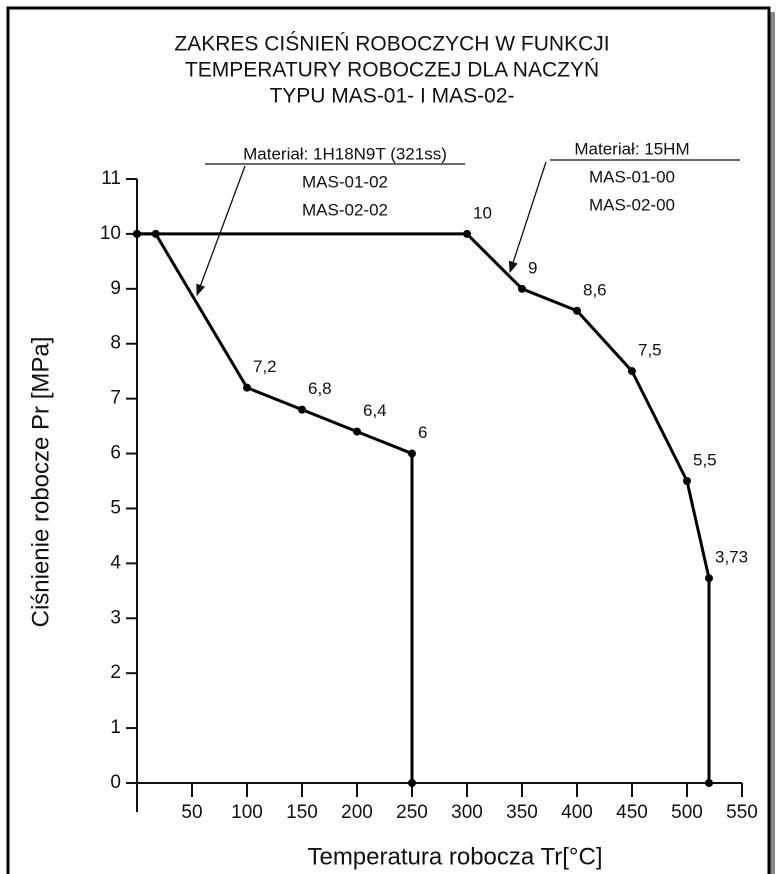  I want to click on y-tick-label: 7, so click(115, 398).